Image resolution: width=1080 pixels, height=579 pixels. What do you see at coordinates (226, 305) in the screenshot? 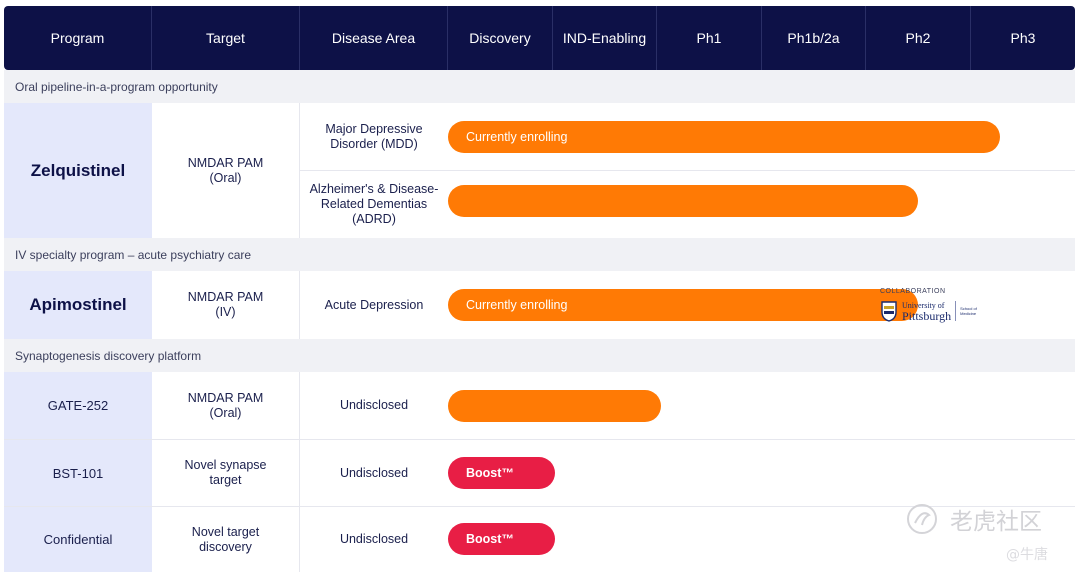
I see `program-target: NMDAR PAM (IV)` at bounding box center [226, 305].